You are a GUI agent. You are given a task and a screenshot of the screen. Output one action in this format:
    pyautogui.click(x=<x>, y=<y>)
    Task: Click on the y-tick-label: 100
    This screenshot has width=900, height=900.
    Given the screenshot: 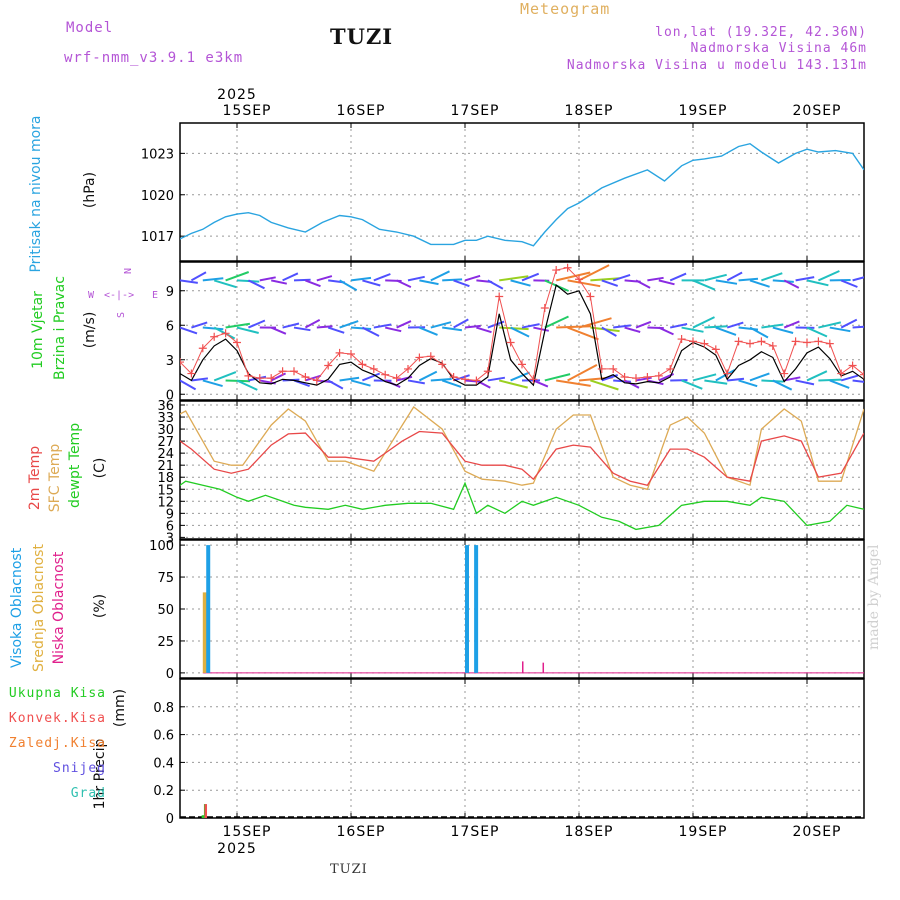 What is the action you would take?
    pyautogui.click(x=161, y=546)
    